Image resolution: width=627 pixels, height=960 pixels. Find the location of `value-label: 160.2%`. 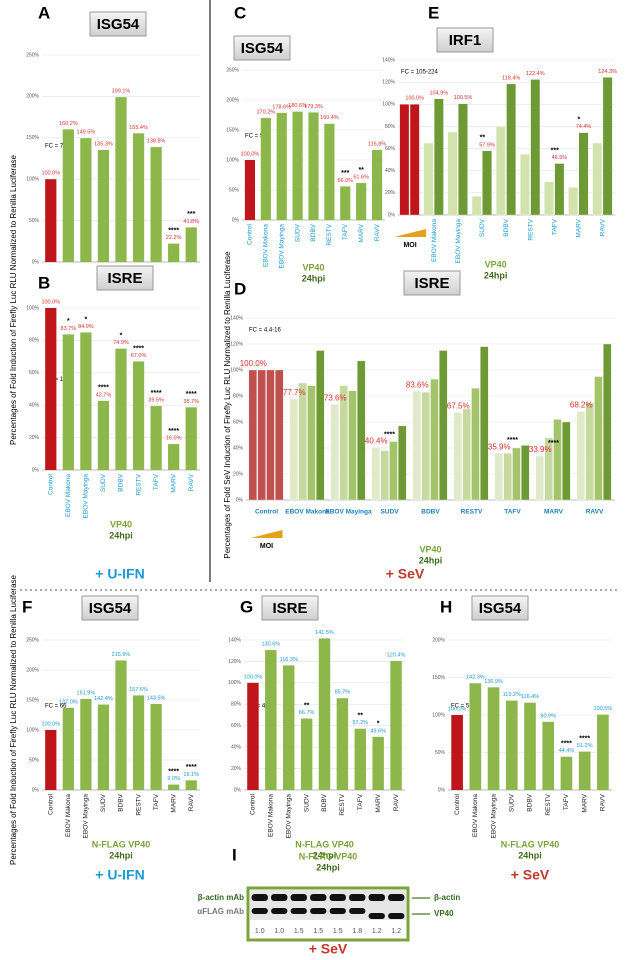

value-label: 160.2% is located at coordinates (68, 124).